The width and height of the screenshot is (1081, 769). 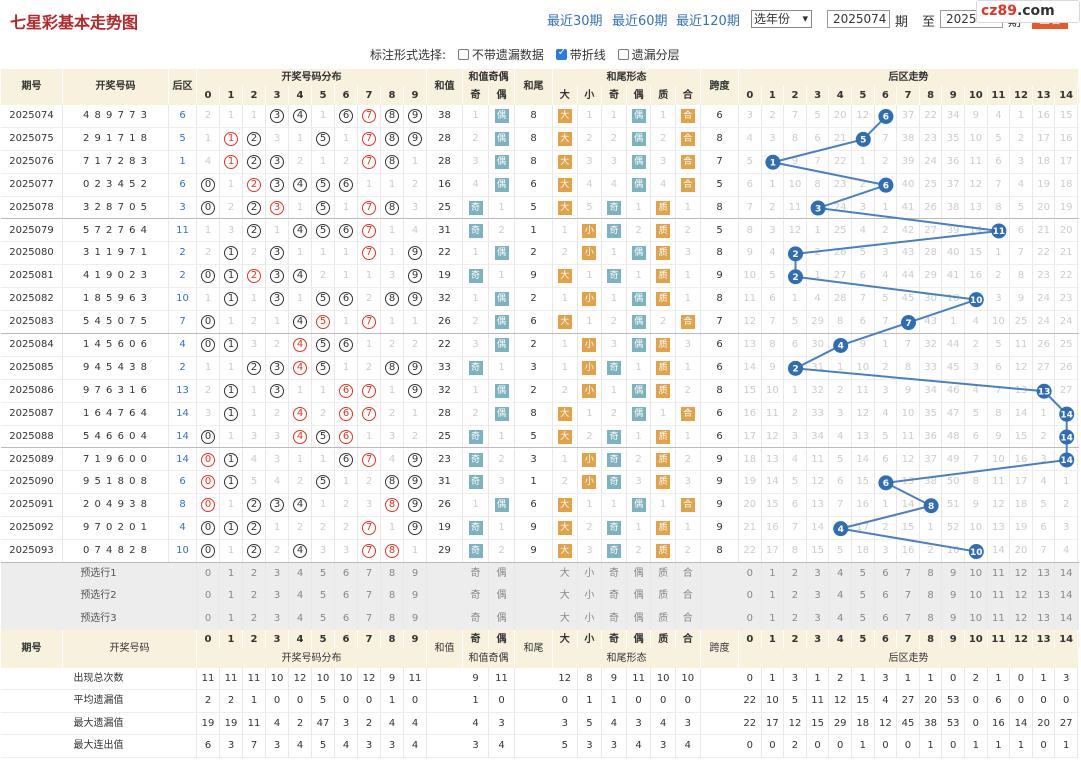 I want to click on miss-count: 15, so click(x=976, y=253).